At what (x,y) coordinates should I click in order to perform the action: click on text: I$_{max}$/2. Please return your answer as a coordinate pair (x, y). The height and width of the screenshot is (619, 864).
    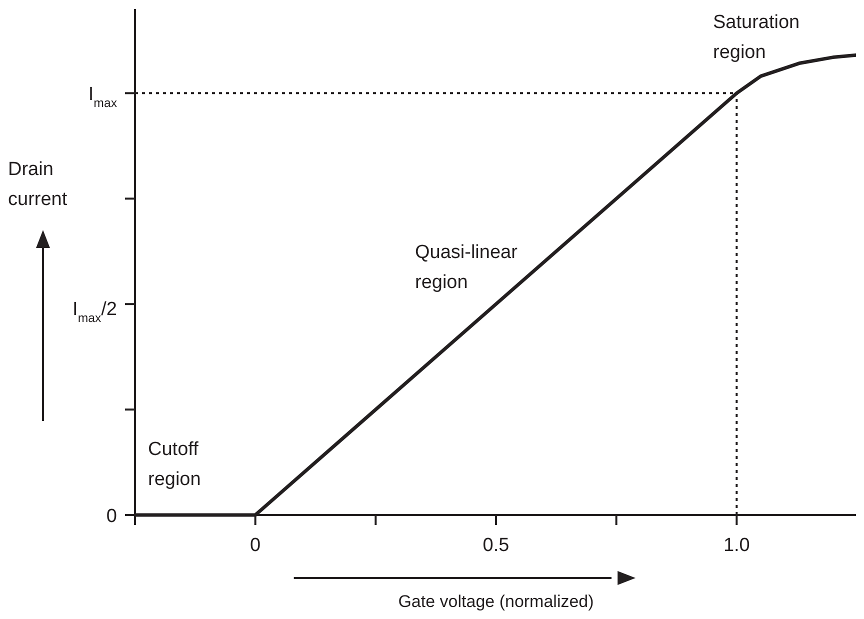
    Looking at the image, I should click on (94, 312).